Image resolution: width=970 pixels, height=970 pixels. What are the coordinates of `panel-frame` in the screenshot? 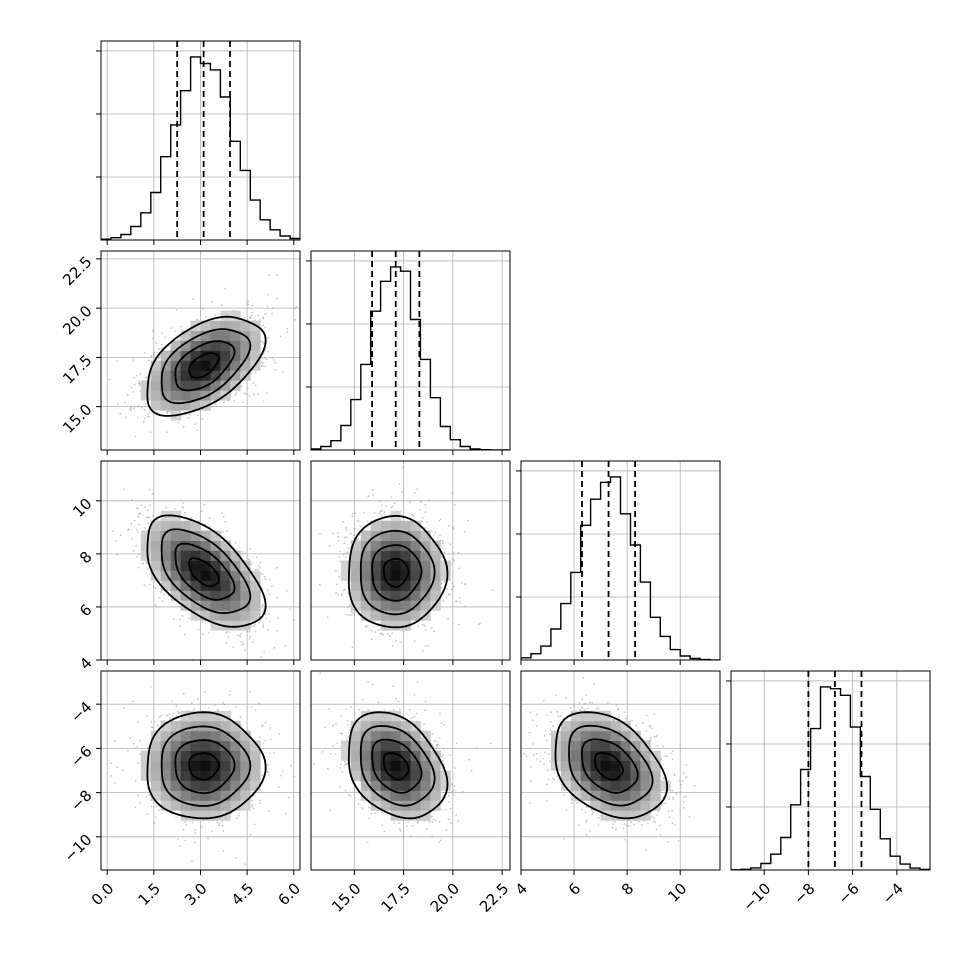 It's located at (410, 350).